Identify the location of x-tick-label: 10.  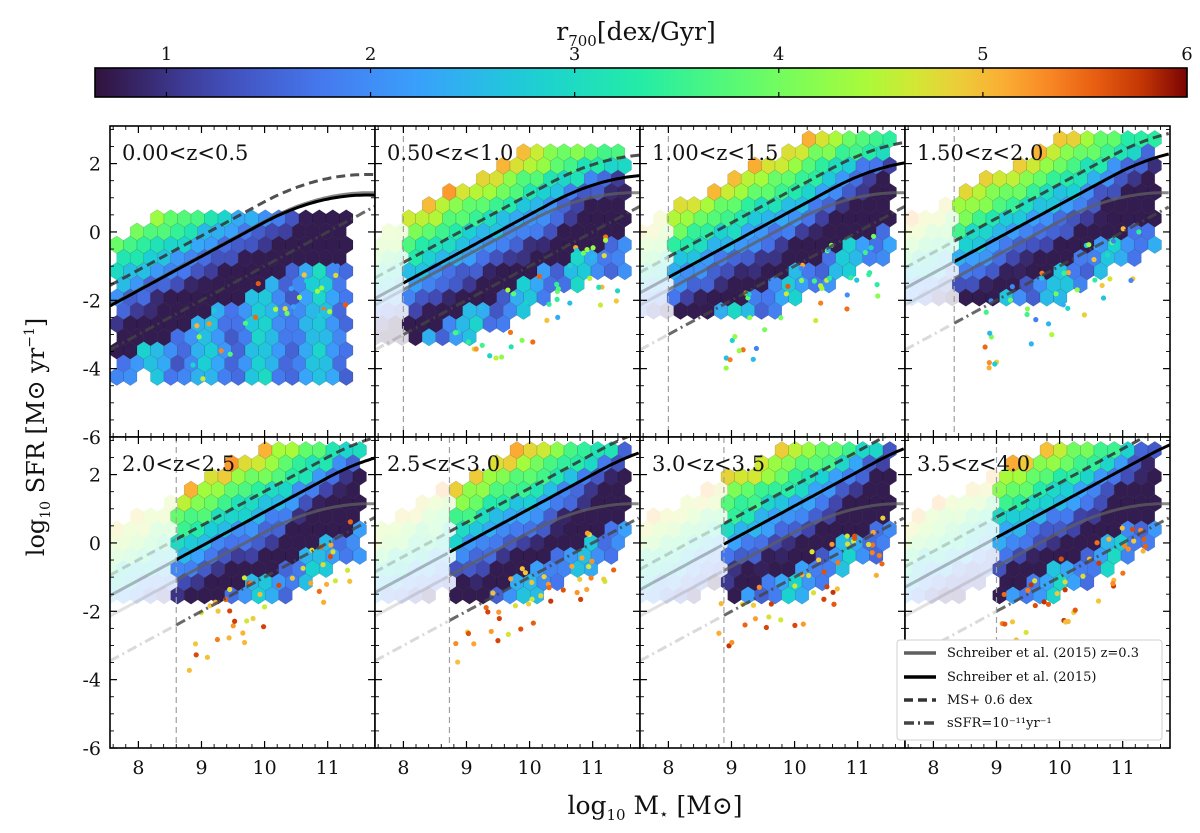
(1059, 768).